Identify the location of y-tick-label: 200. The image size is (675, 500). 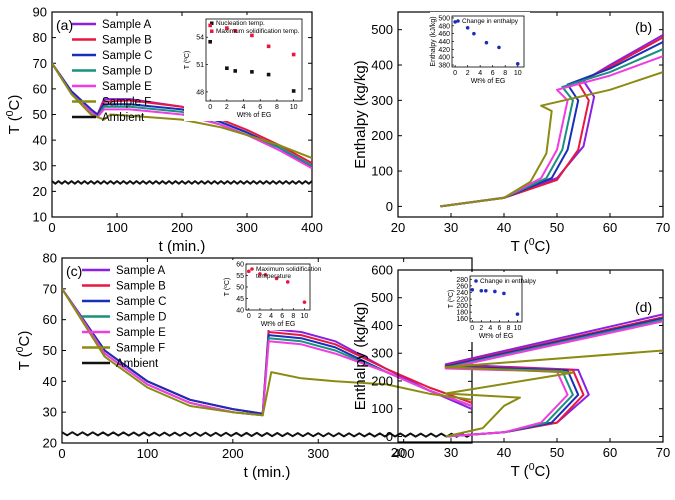
(382, 135).